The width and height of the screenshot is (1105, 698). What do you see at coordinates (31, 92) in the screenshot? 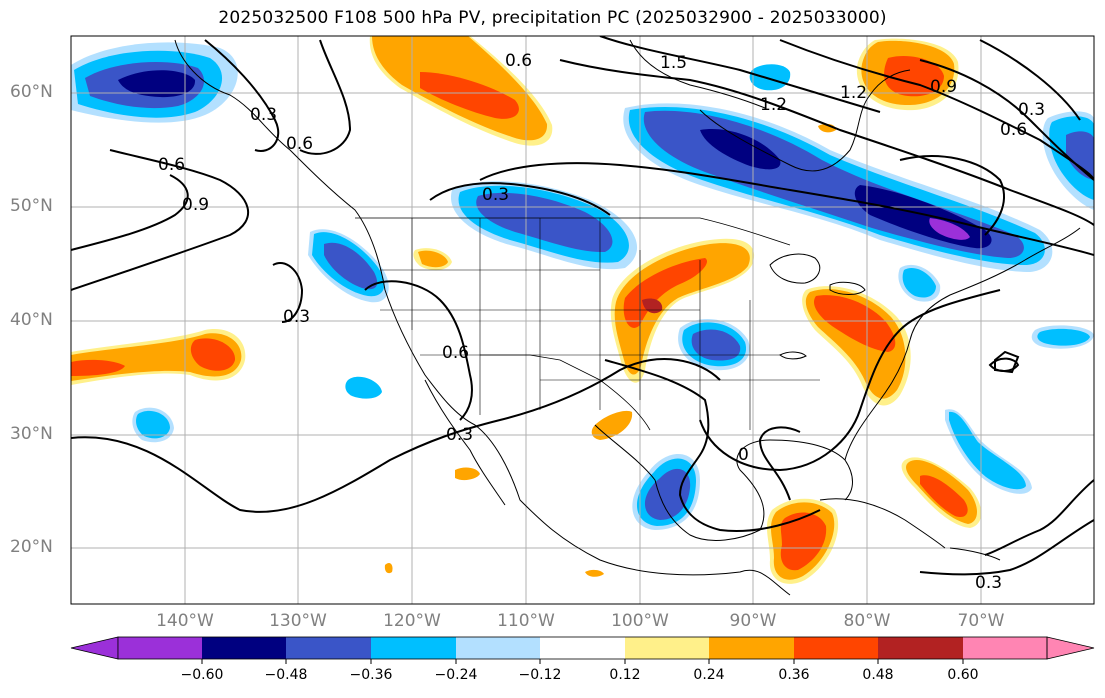
I see `lat-label: 60°N` at bounding box center [31, 92].